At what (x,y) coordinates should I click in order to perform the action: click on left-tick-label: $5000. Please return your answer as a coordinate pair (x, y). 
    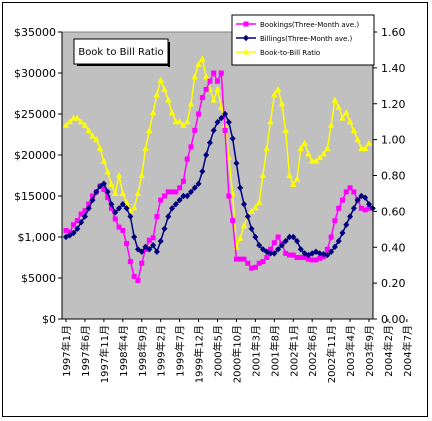
    Looking at the image, I should click on (38, 278).